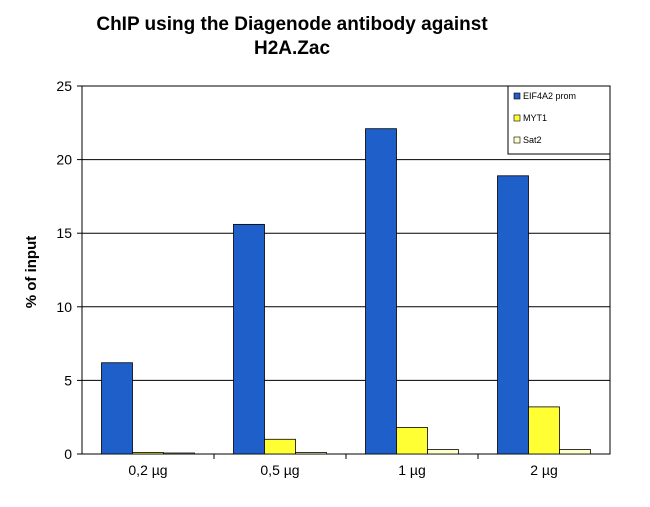 This screenshot has width=650, height=507. Describe the element at coordinates (68, 454) in the screenshot. I see `y-tick-label: 0` at that location.